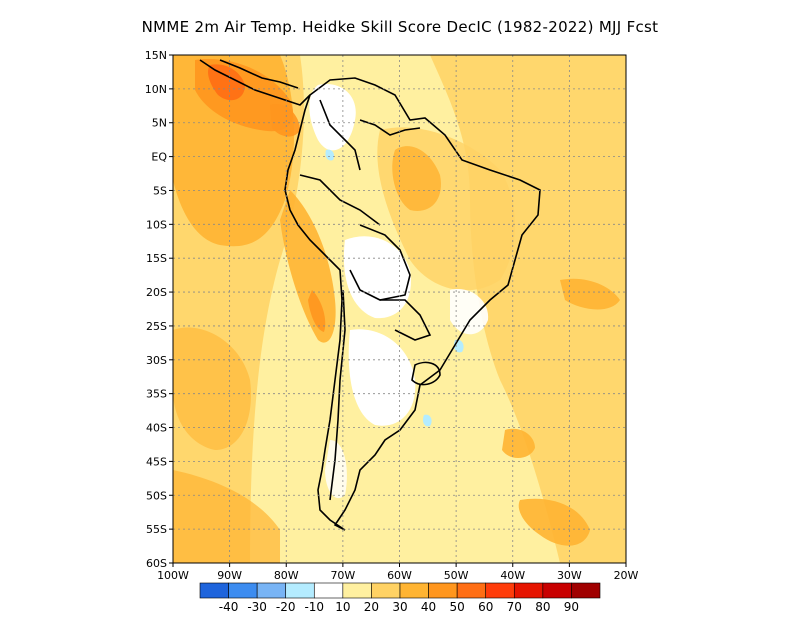 This screenshot has height=618, width=800. Describe the element at coordinates (156, 563) in the screenshot. I see `lat-tick-label: 60S` at that location.